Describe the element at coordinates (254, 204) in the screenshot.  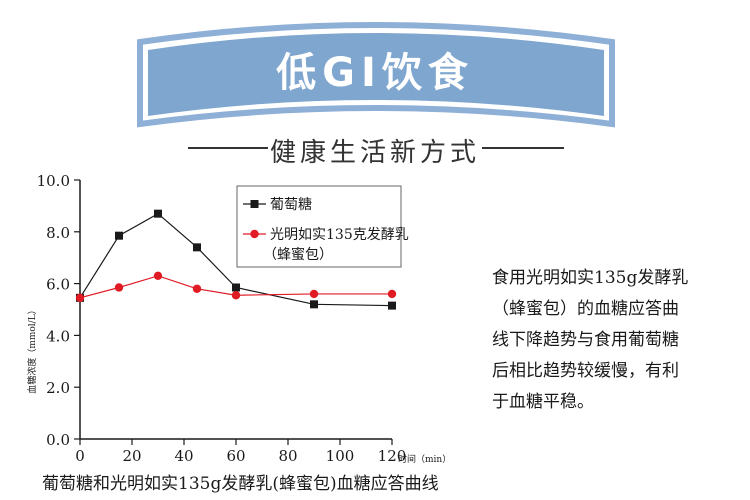
I see `legend-marker-square` at that location.